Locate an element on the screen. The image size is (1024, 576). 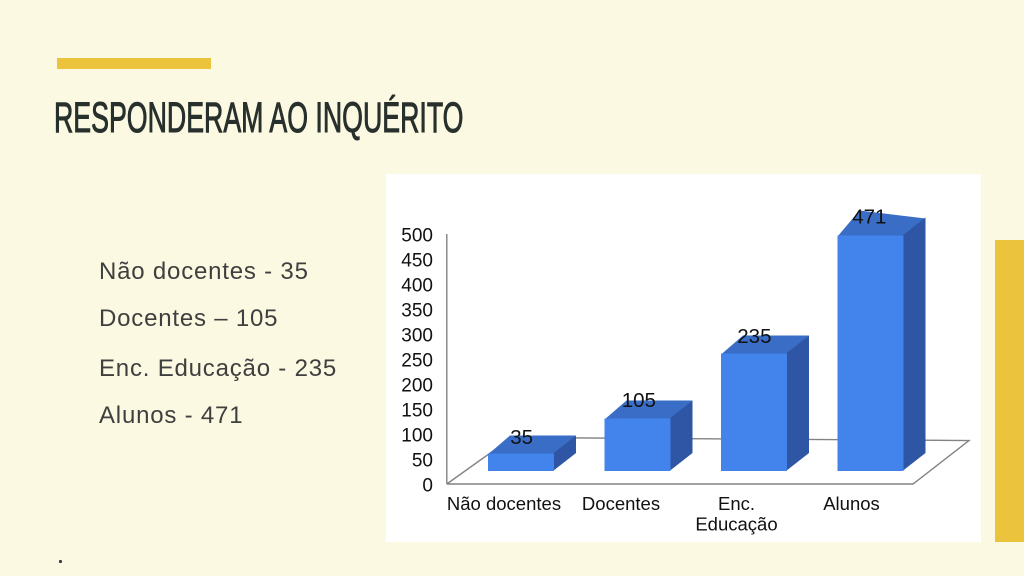
svg-text: 300 is located at coordinates (417, 335).